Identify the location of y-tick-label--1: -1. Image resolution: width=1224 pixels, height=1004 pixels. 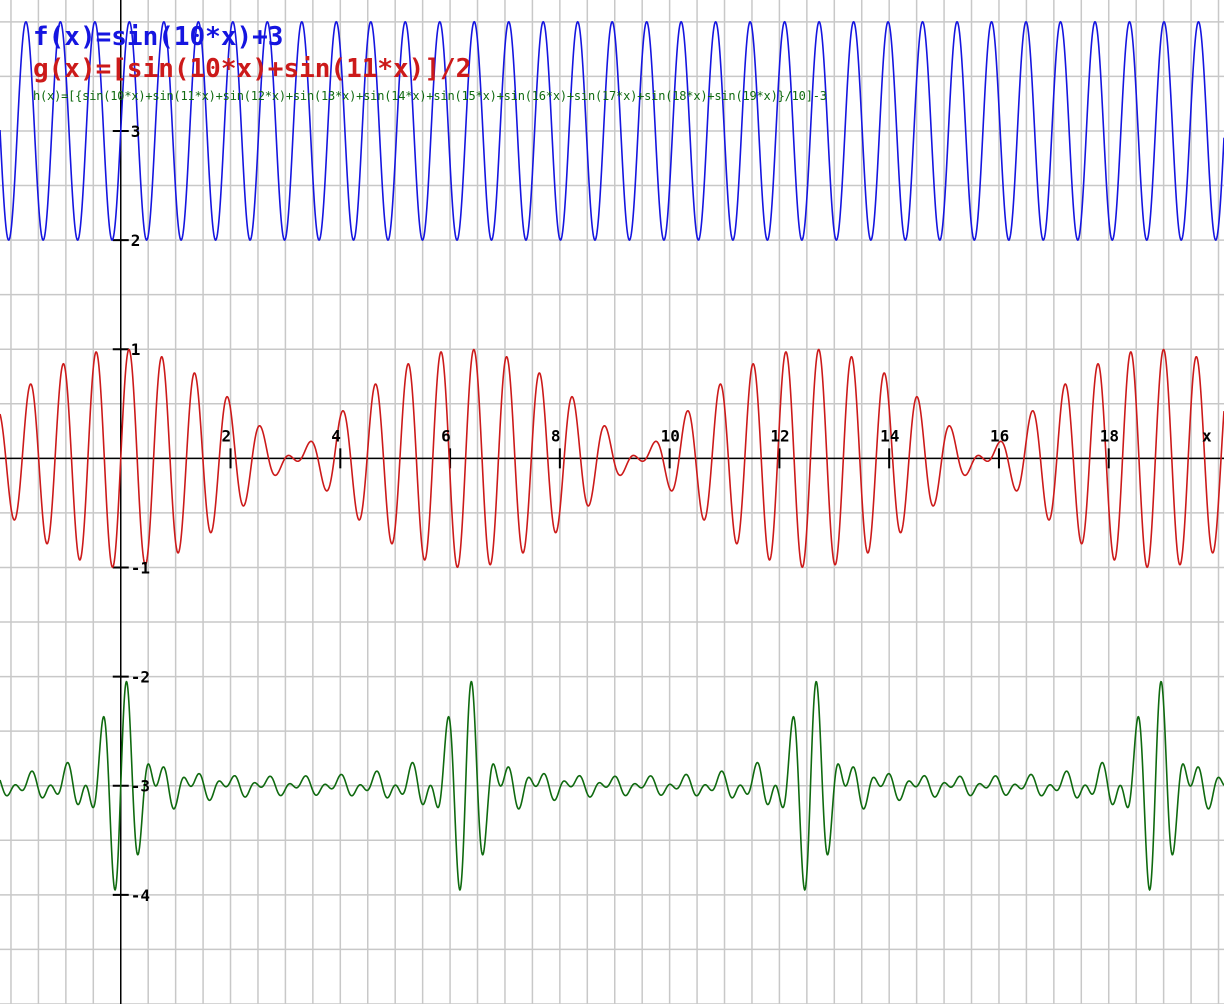
(140, 567).